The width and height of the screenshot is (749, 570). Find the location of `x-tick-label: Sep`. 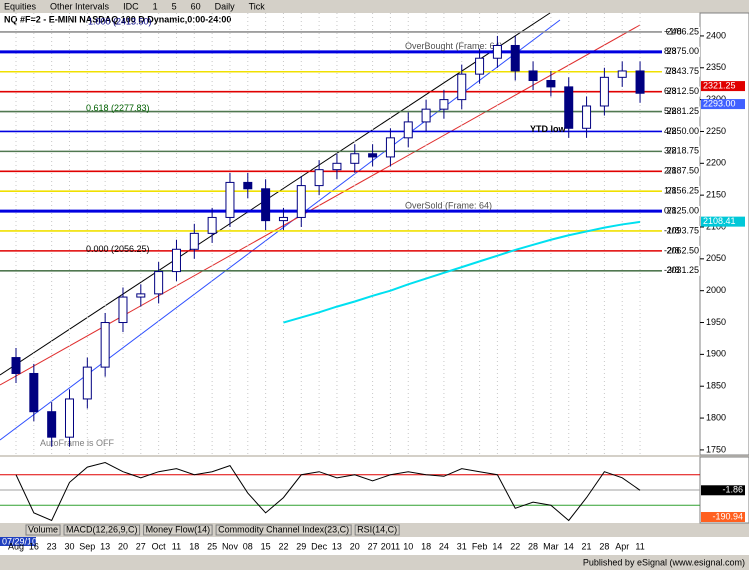

x-tick-label: Sep is located at coordinates (87, 546).